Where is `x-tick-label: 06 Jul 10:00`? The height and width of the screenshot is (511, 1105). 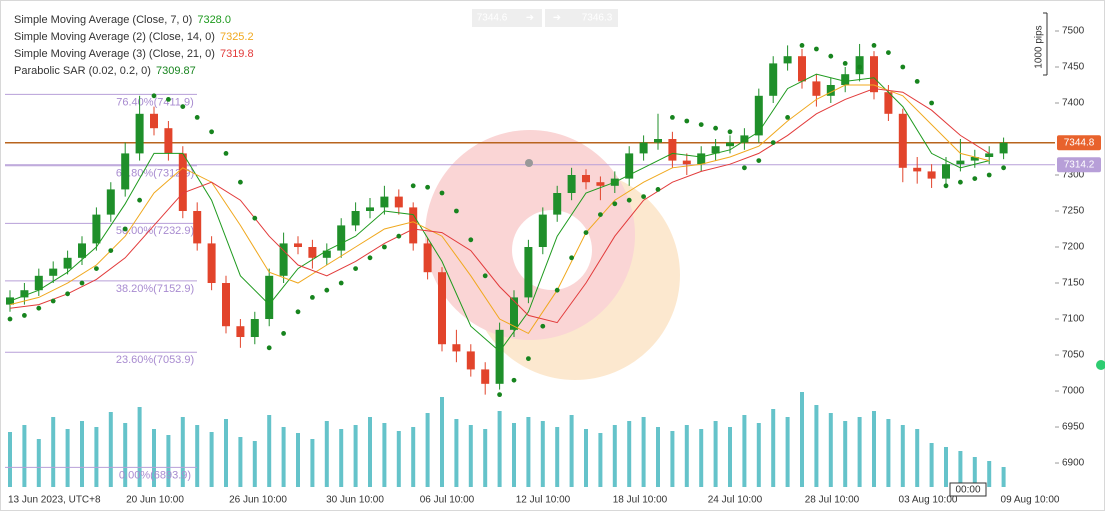 x-tick-label: 06 Jul 10:00 is located at coordinates (447, 500).